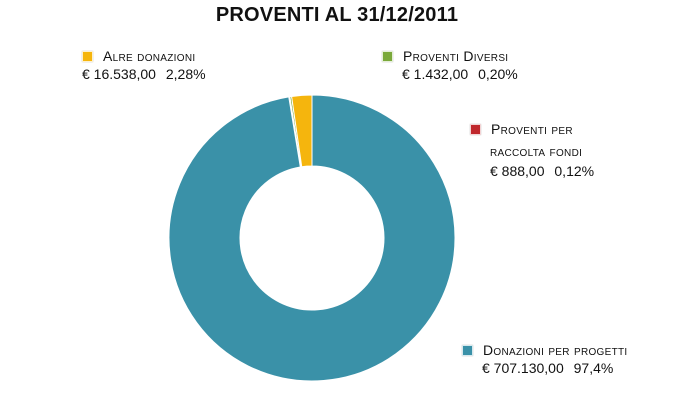 Image resolution: width=674 pixels, height=410 pixels. What do you see at coordinates (149, 56) in the screenshot?
I see `legend-label: Alre donazioni` at bounding box center [149, 56].